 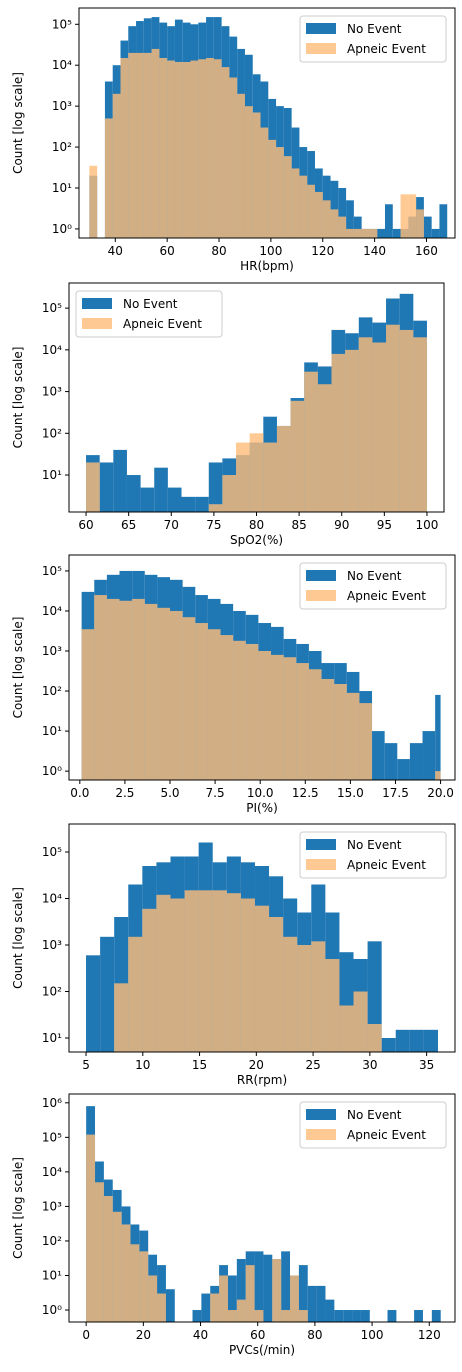 What do you see at coordinates (62, 229) in the screenshot?
I see `y-tick-label: 10⁰` at bounding box center [62, 229].